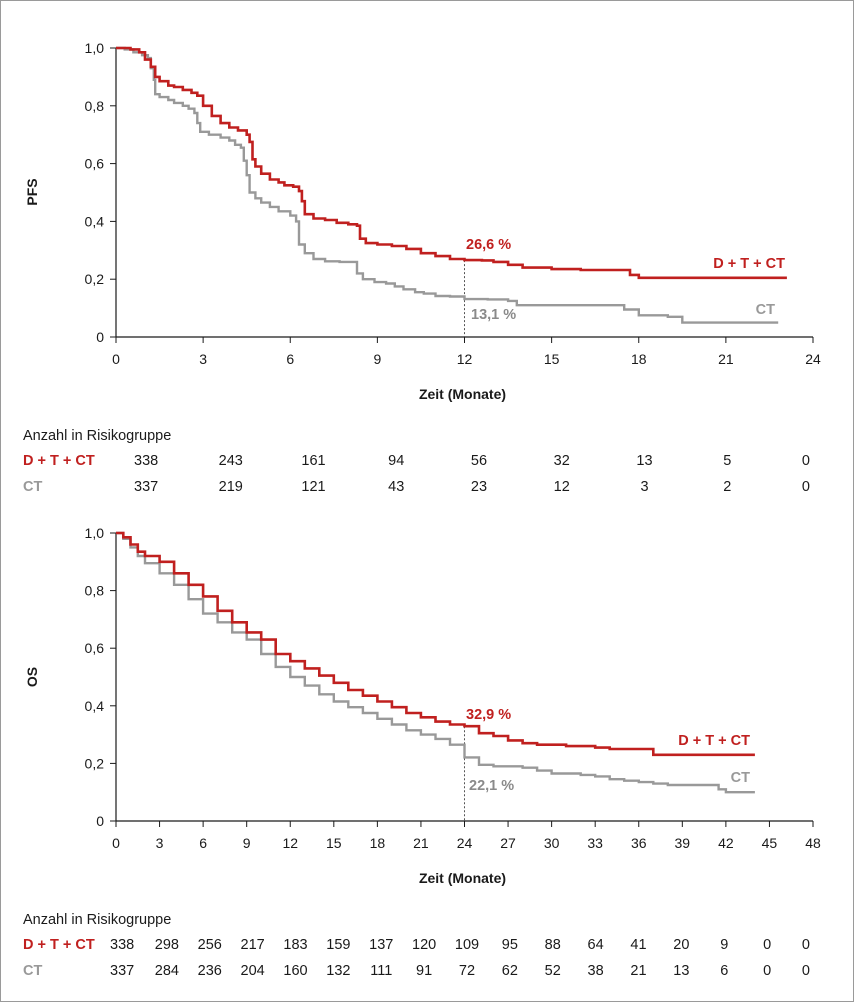 This screenshot has width=854, height=1002. I want to click on risk-count: 9, so click(724, 945).